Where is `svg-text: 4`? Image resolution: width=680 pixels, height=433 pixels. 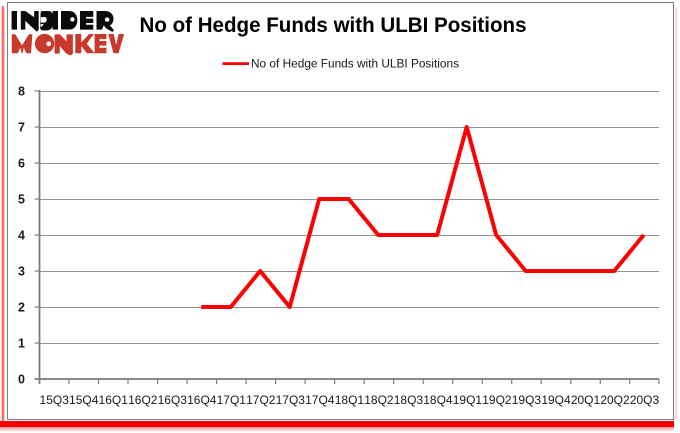 svg-text: 4 is located at coordinates (21, 235).